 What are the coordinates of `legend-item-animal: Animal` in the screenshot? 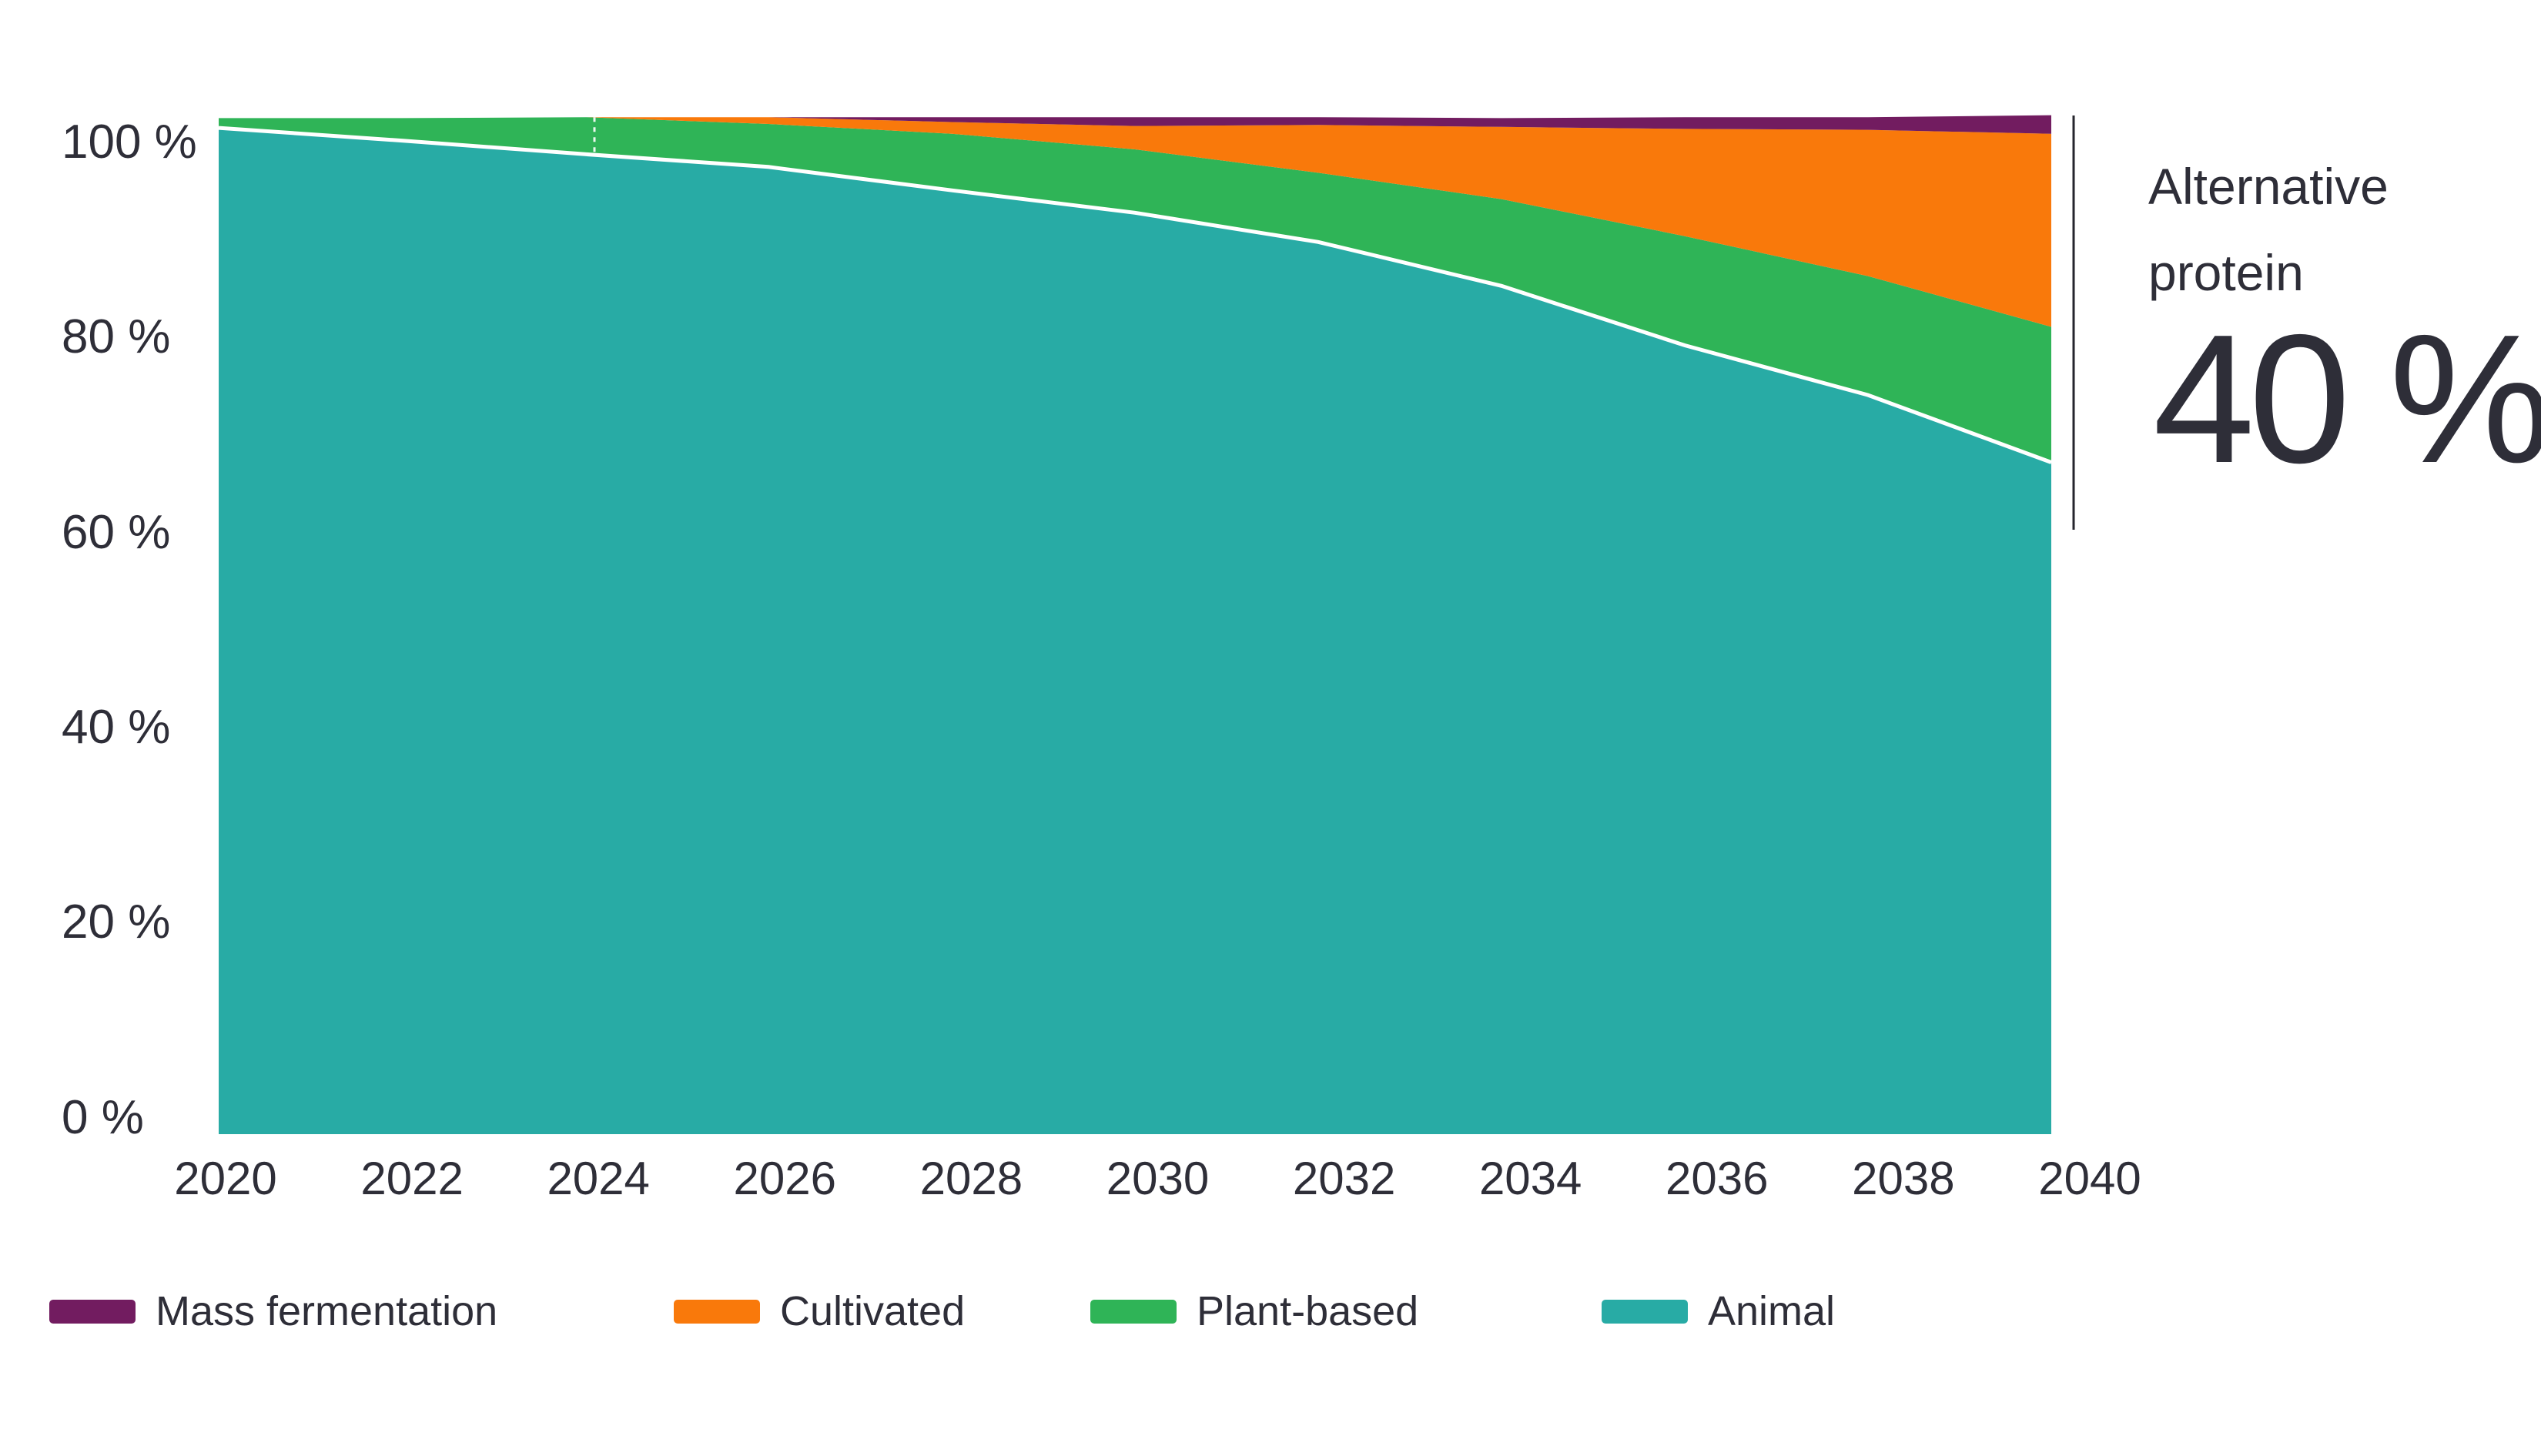 It's located at (1719, 1311).